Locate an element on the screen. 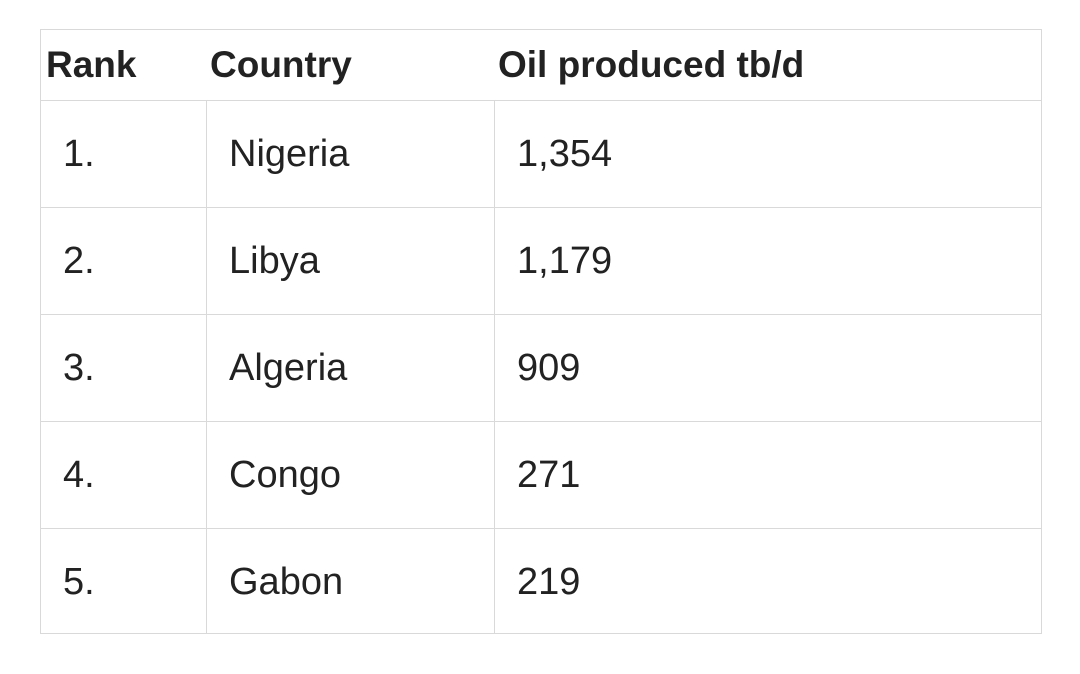 This screenshot has height=674, width=1080. header-cell: Country is located at coordinates (281, 64).